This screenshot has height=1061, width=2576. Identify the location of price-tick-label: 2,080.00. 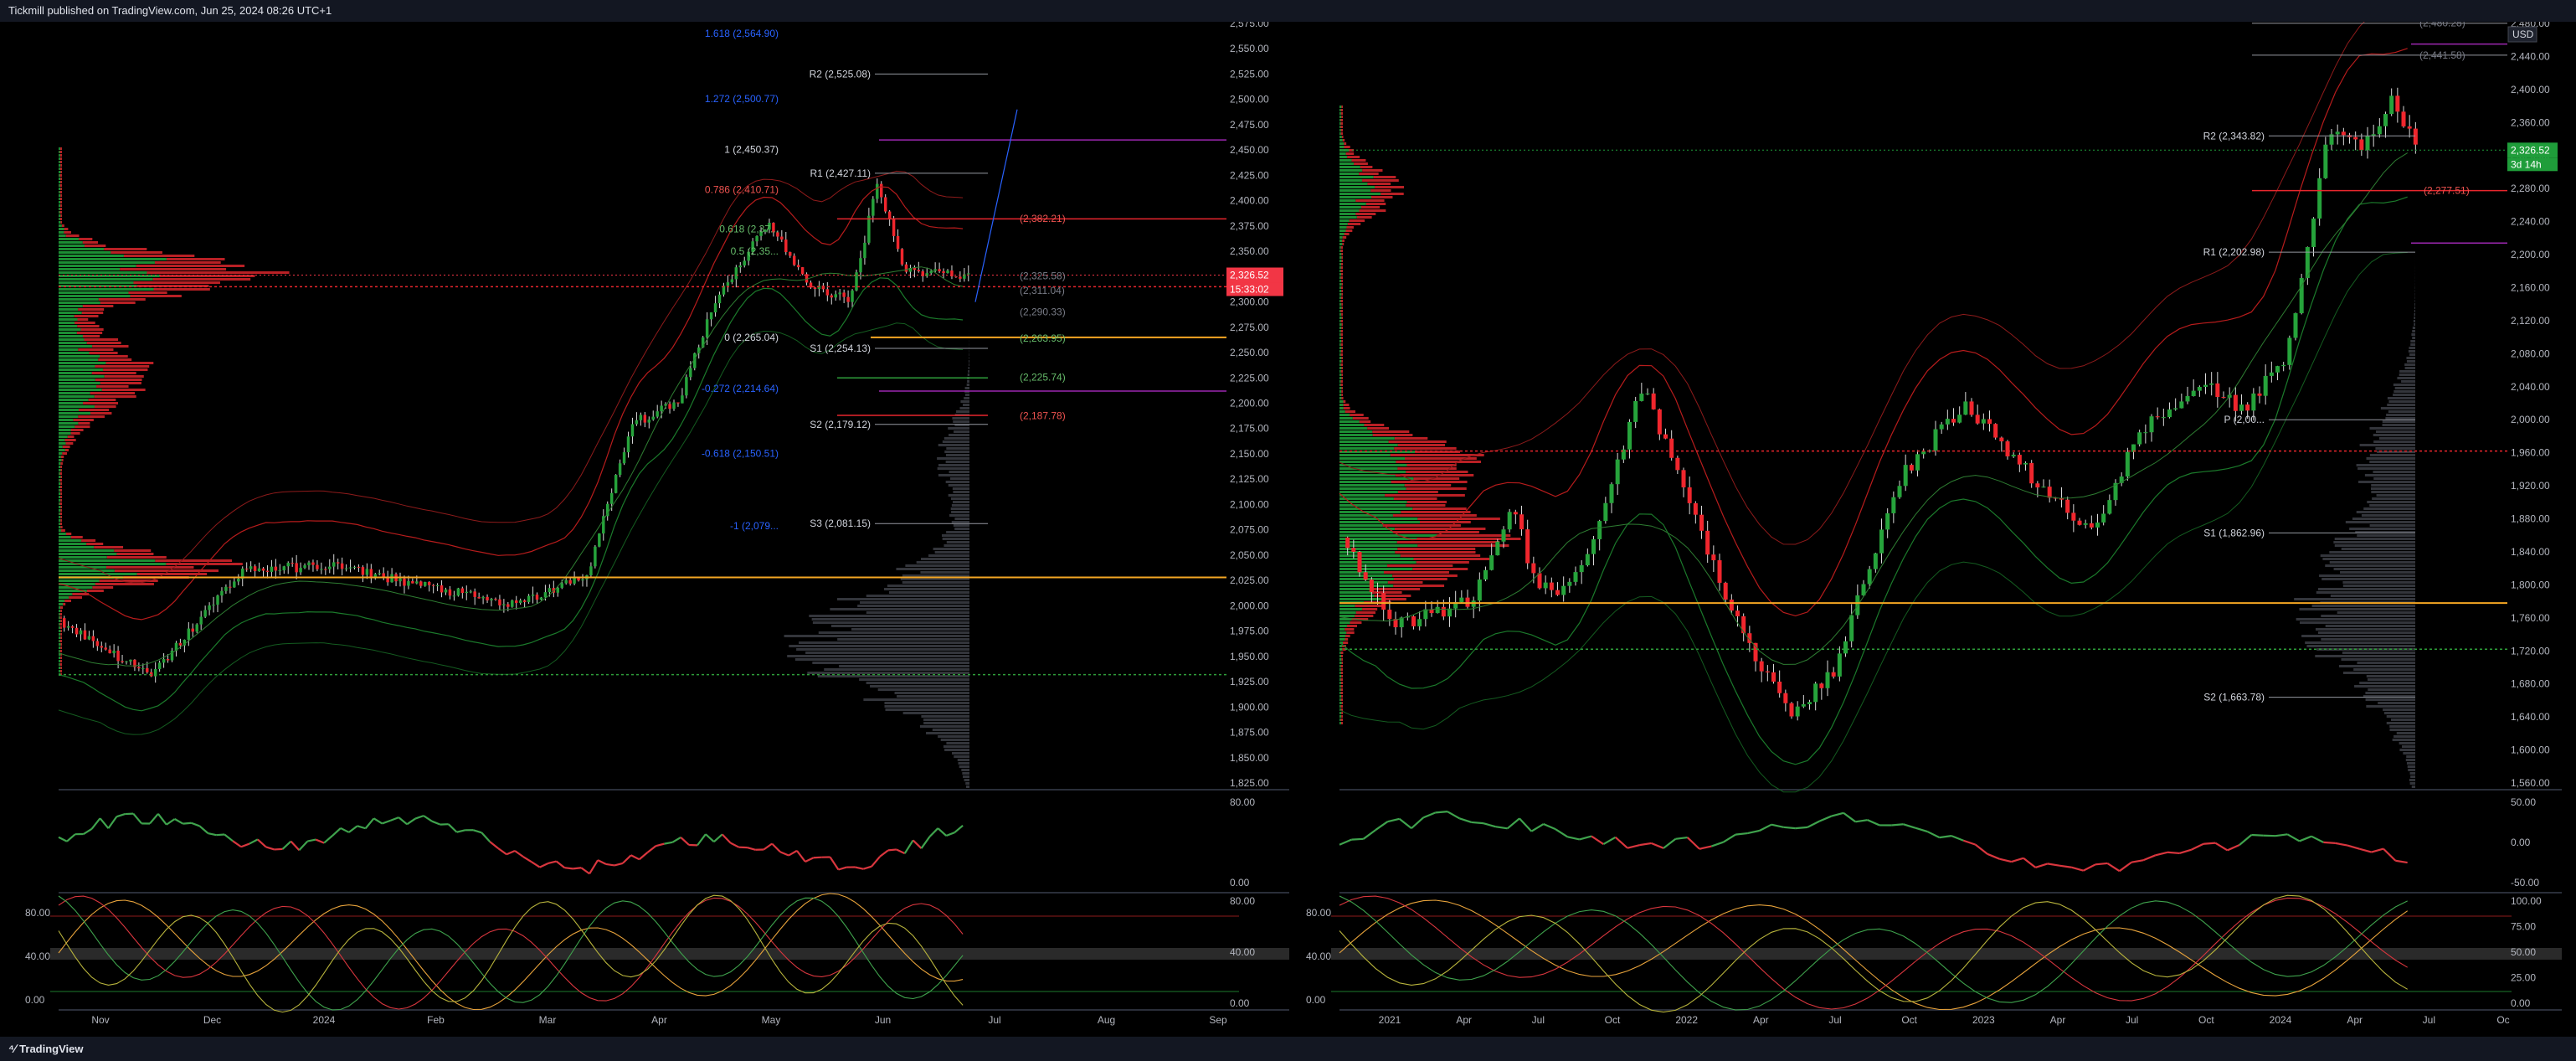
(2530, 353).